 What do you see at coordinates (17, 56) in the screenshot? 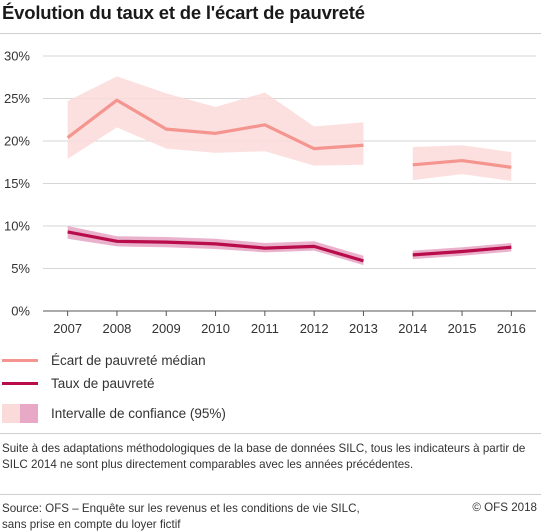
I see `y-tick-label: 30%` at bounding box center [17, 56].